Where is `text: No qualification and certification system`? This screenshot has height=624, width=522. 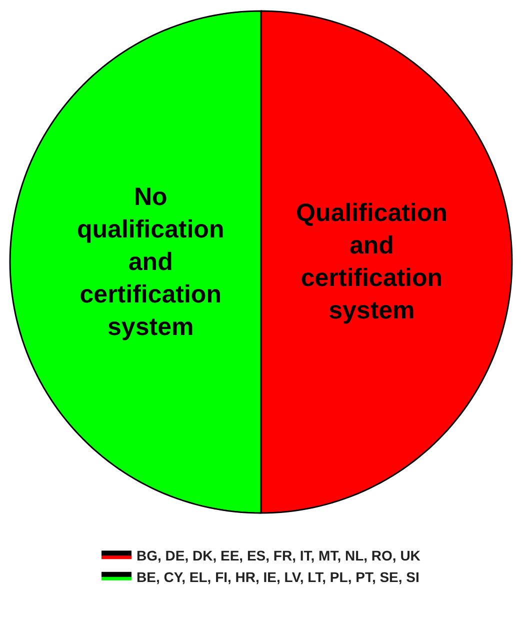 text: No qualification and certification system is located at coordinates (150, 262).